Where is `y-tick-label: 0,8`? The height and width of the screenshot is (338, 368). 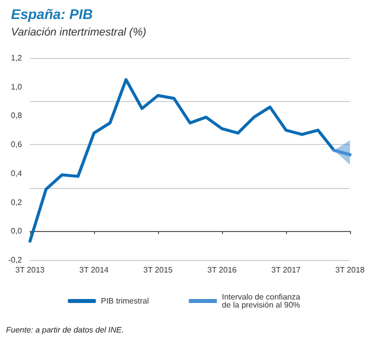 y-tick-label: 0,8 is located at coordinates (16, 115).